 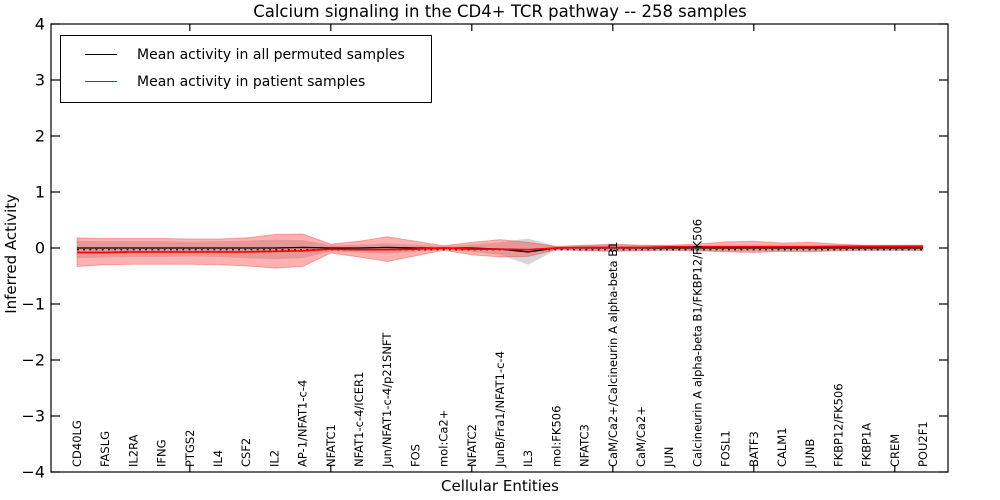 I want to click on y-tick-label: −3, so click(x=33, y=416).